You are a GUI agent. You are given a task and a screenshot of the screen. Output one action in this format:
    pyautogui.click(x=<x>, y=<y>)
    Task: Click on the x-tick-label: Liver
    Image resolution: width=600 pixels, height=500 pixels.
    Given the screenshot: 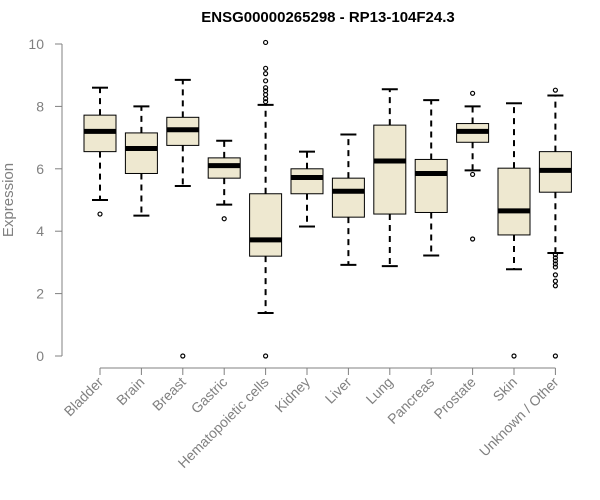 What is the action you would take?
    pyautogui.click(x=338, y=390)
    